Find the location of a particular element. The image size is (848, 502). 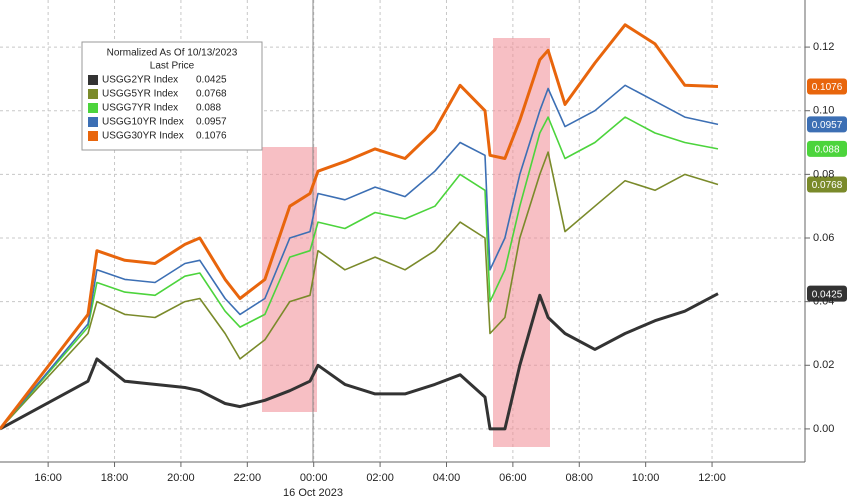

last-price-label: 0.0425 is located at coordinates (827, 294).